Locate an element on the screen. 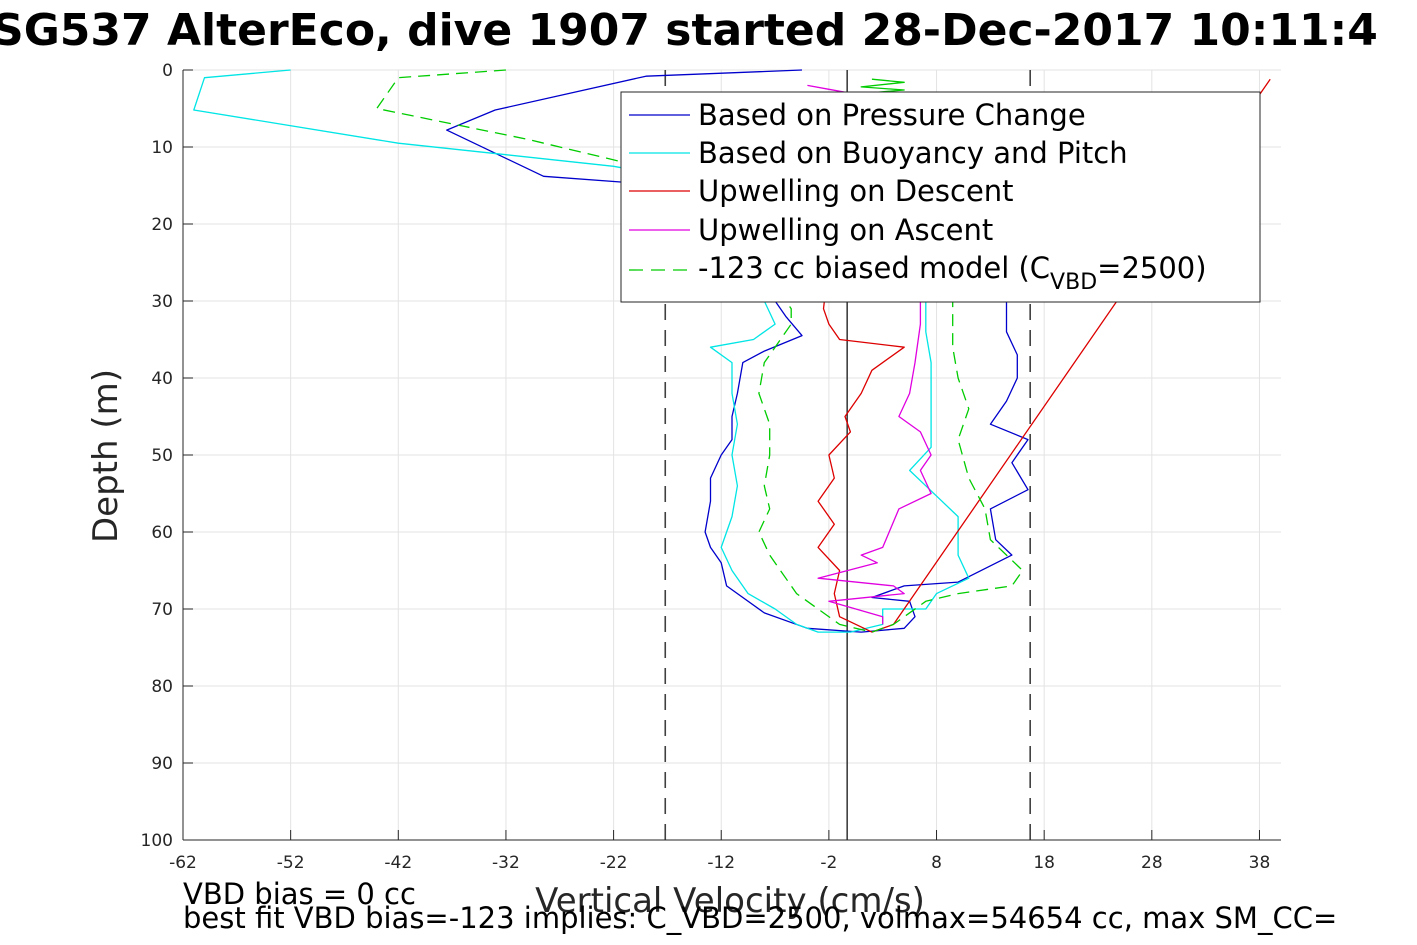  legend-model-sub: VBD is located at coordinates (1073, 282).